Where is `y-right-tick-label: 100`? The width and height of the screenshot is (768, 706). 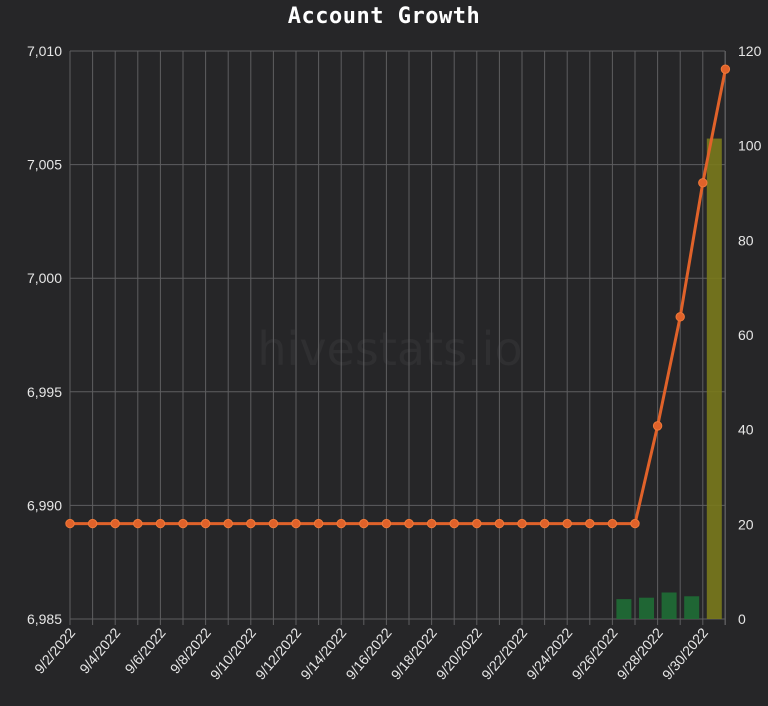 y-right-tick-label: 100 is located at coordinates (750, 146).